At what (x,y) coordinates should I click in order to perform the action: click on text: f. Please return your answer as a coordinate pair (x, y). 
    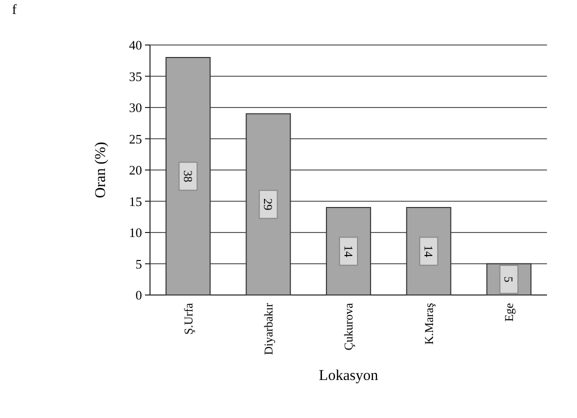
    Looking at the image, I should click on (14, 10).